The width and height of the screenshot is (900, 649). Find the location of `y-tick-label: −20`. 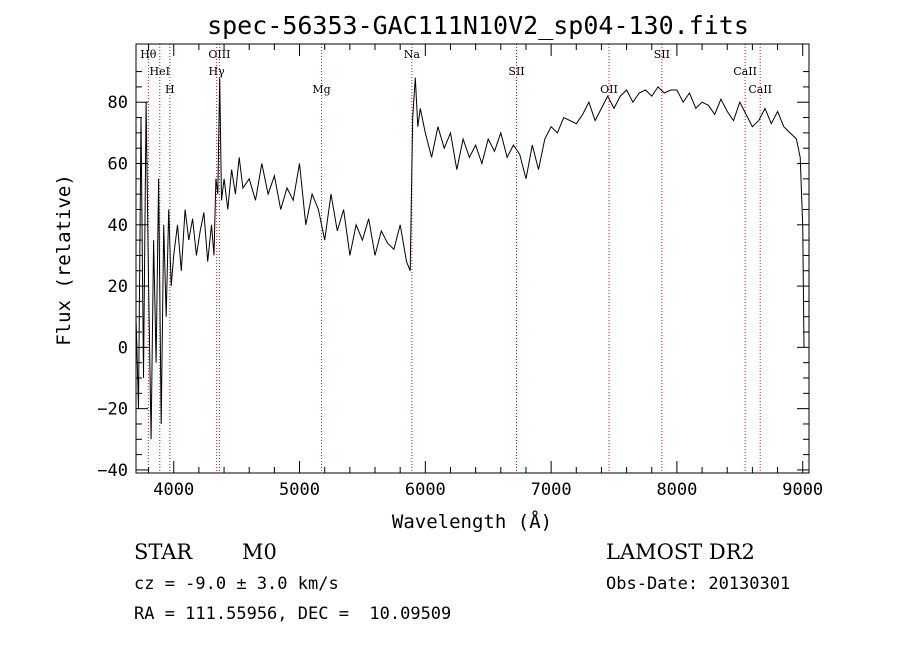

y-tick-label: −20 is located at coordinates (112, 410).